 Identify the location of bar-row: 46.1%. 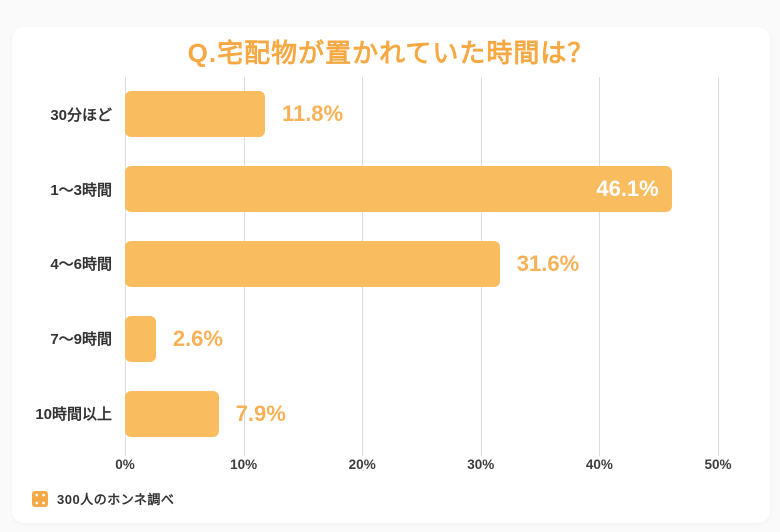
(421, 189).